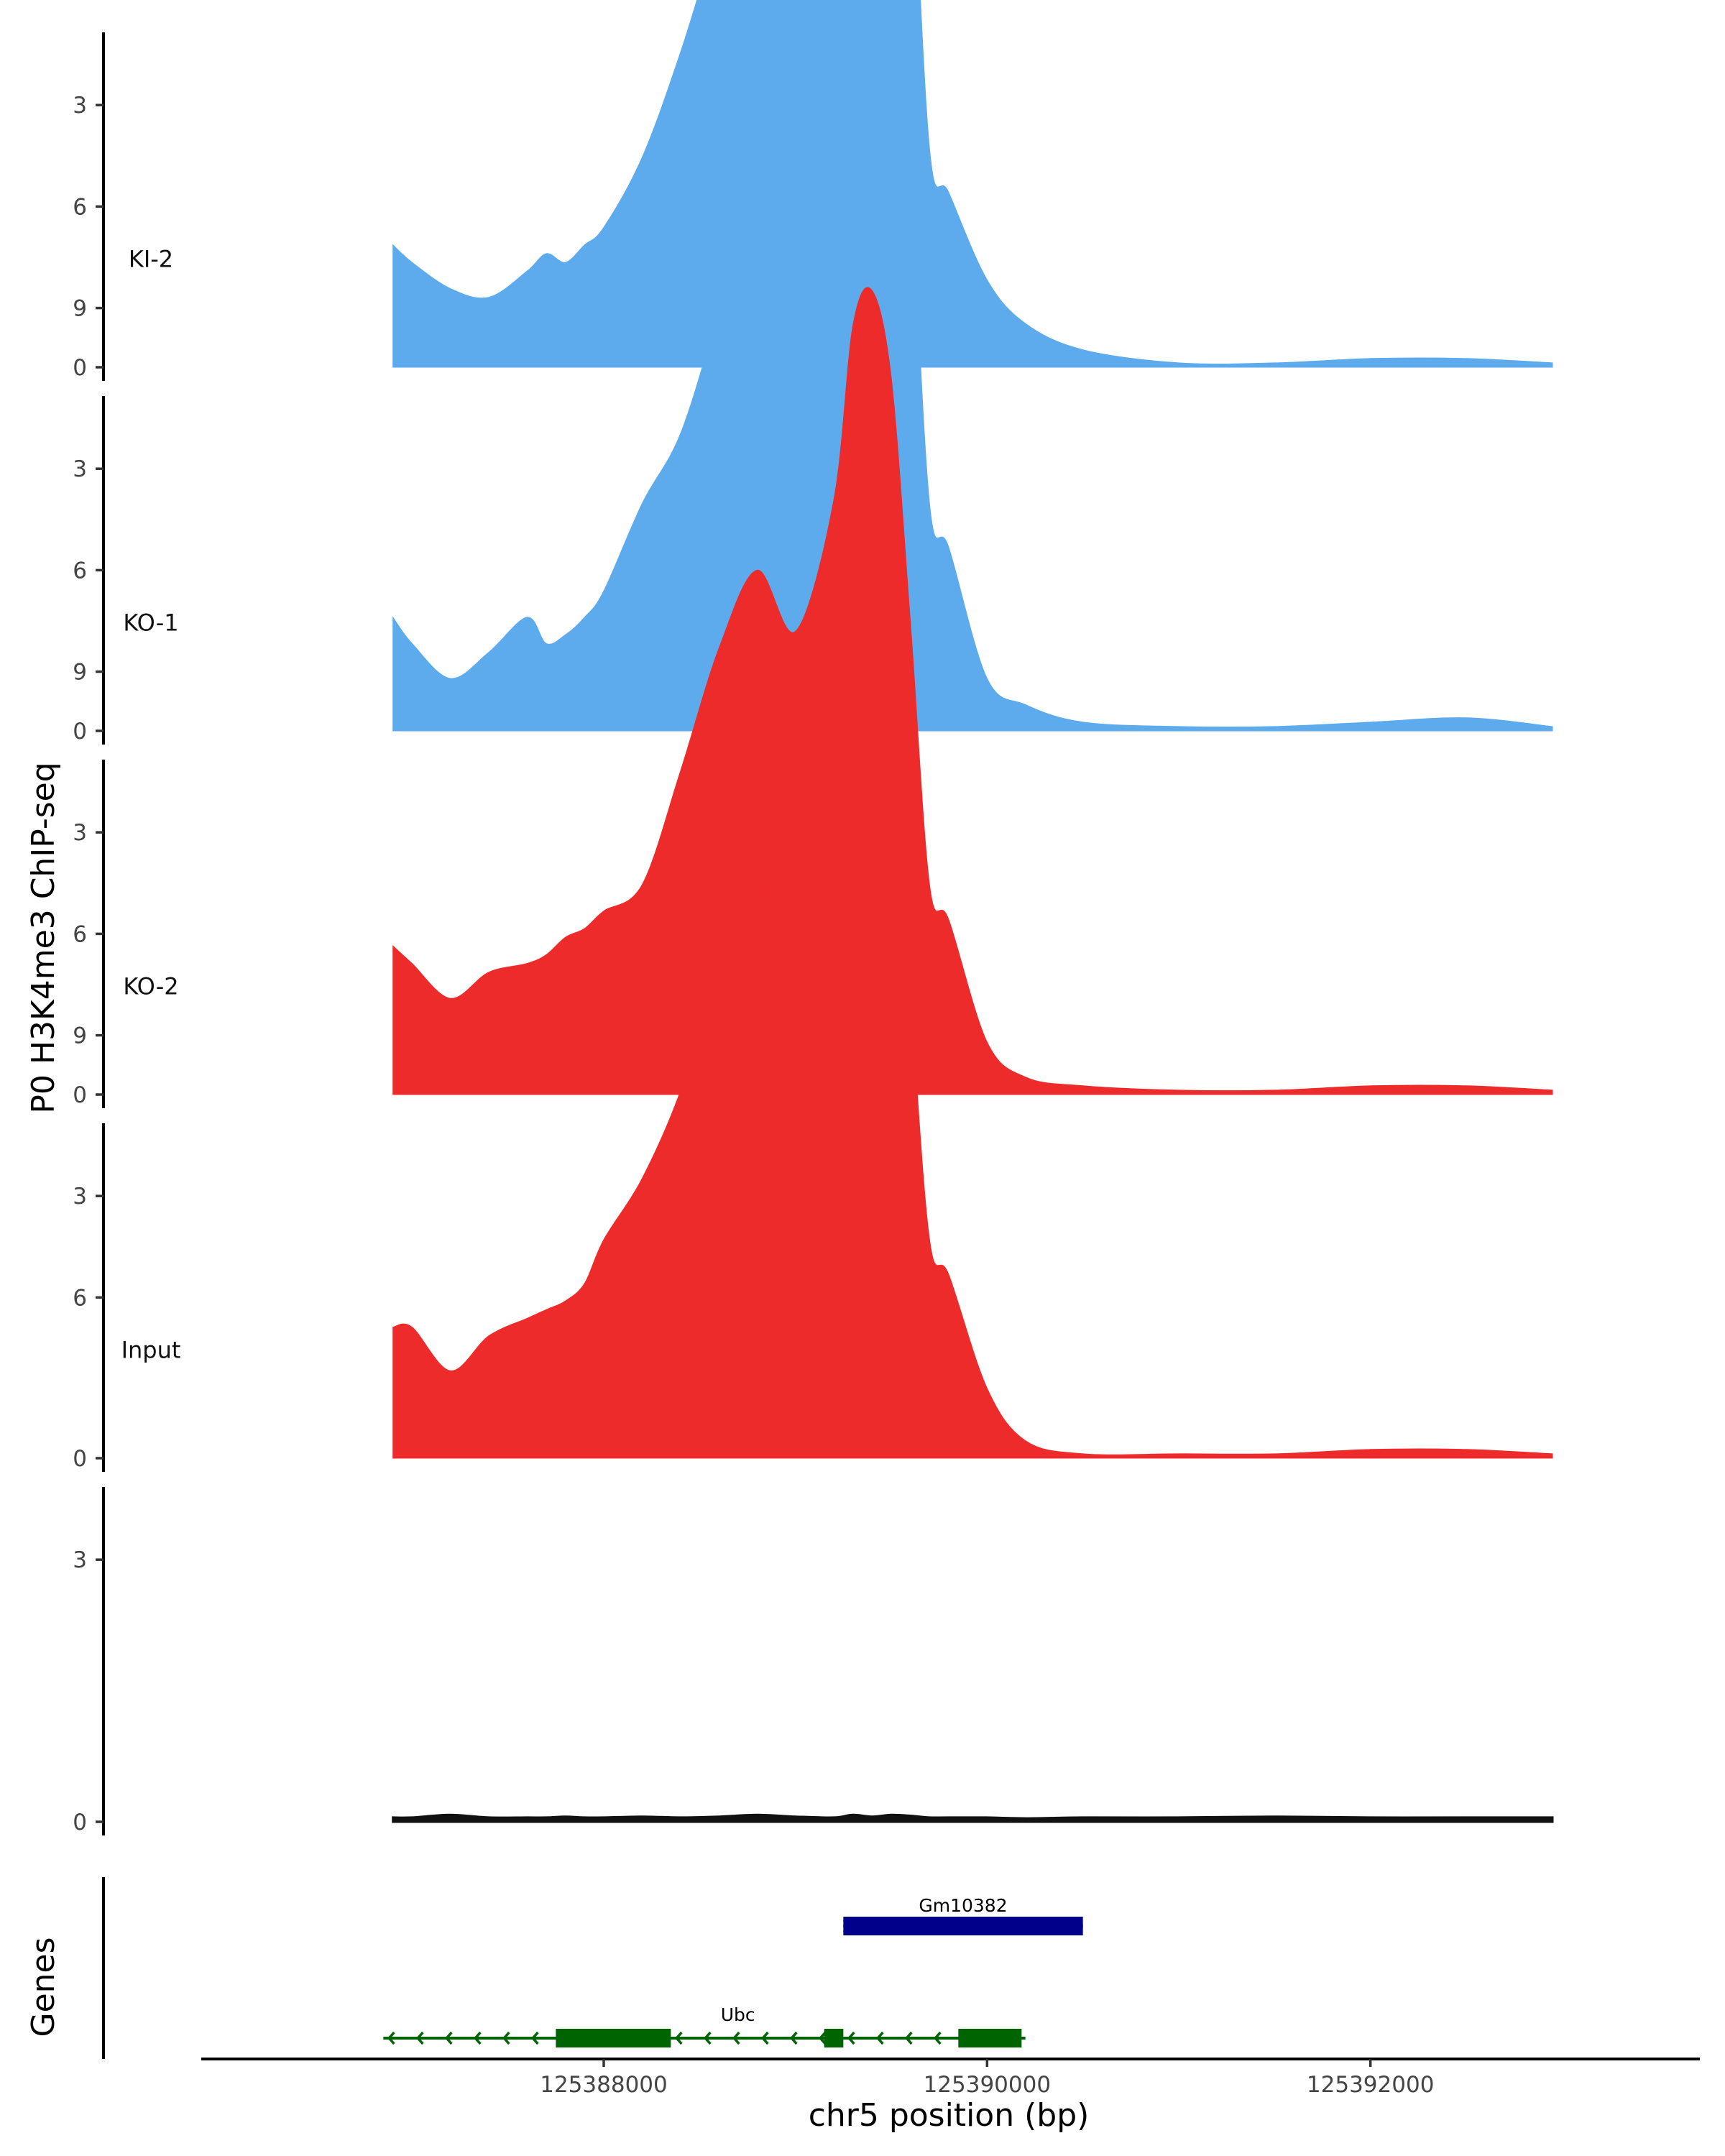  Describe the element at coordinates (604, 2085) in the screenshot. I see `x-tick-label: 125388000` at that location.